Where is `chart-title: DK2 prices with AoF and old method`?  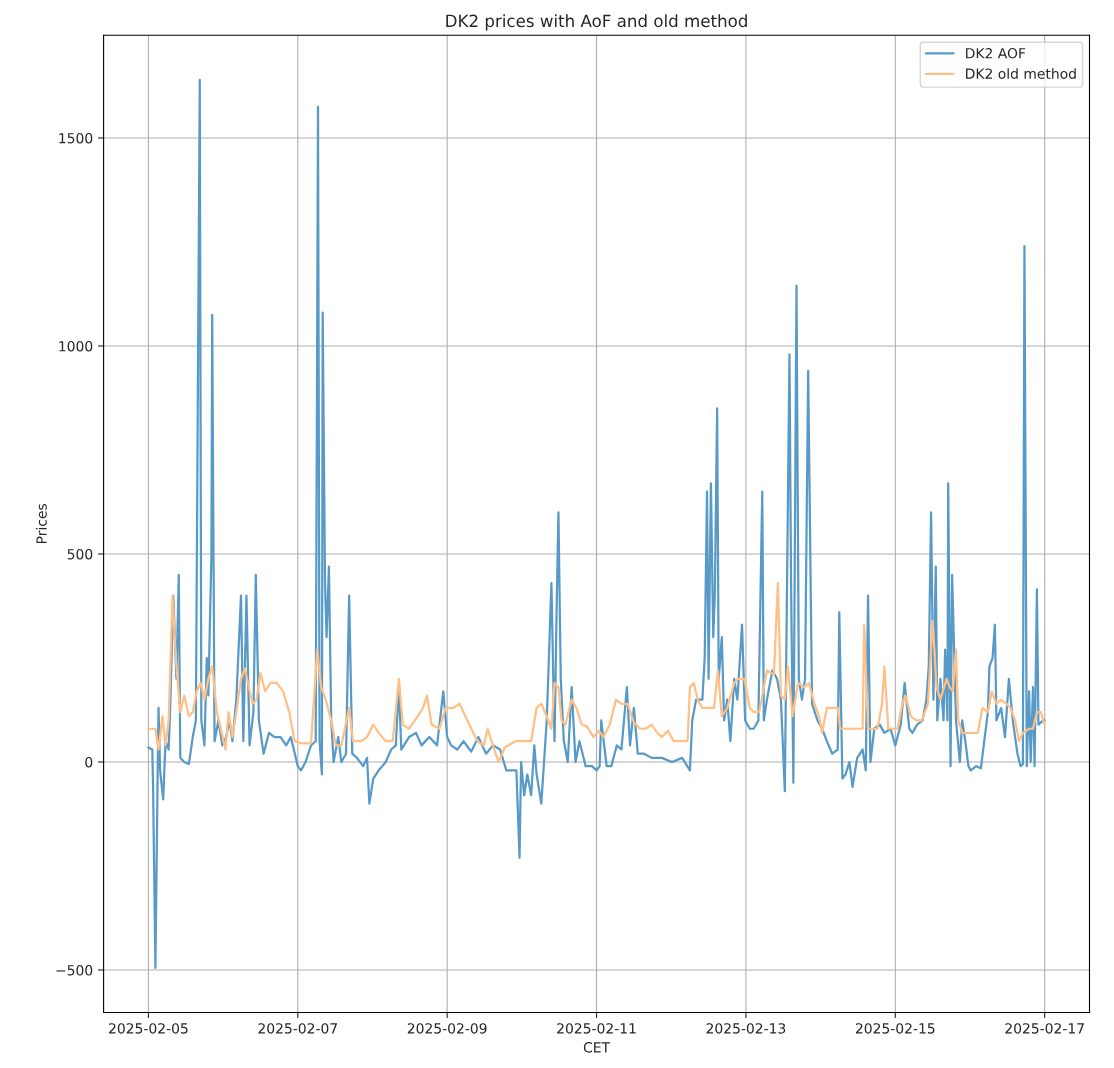
chart-title: DK2 prices with AoF and old method is located at coordinates (596, 22).